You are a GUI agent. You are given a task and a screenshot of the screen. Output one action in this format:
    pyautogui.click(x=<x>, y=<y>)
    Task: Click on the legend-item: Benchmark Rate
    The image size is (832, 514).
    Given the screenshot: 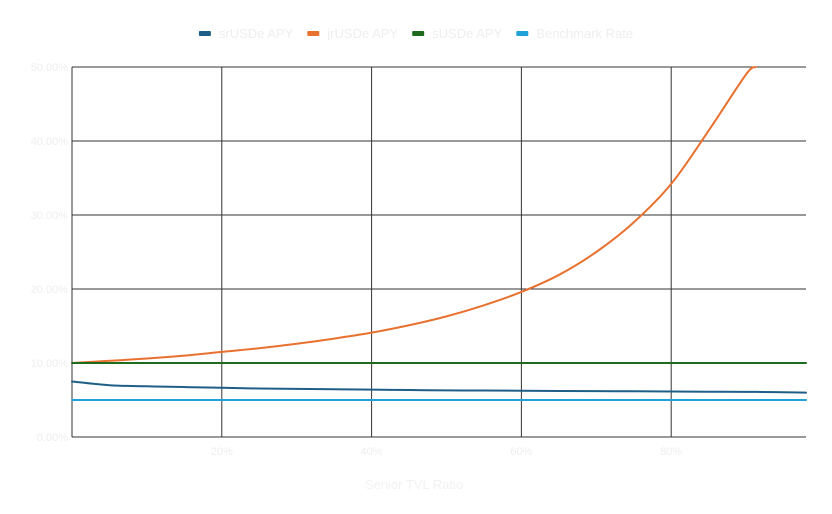 What is the action you would take?
    pyautogui.click(x=574, y=33)
    